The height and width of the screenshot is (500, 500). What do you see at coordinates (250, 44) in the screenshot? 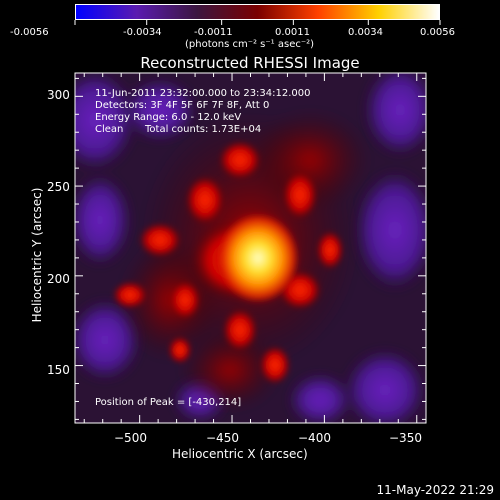
I see `colorbar-unit-label: (photons cm⁻² s⁻¹ asec⁻²)` at bounding box center [250, 44].